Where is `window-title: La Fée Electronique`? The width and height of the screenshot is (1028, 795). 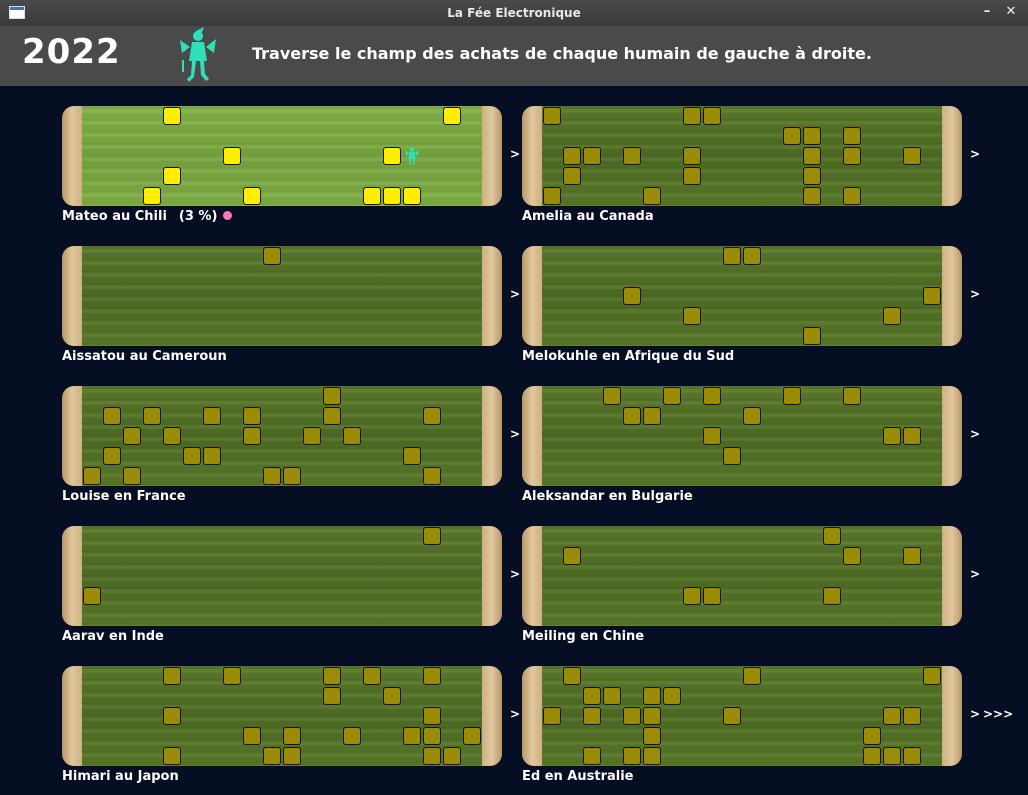 window-title: La Fée Electronique is located at coordinates (514, 13).